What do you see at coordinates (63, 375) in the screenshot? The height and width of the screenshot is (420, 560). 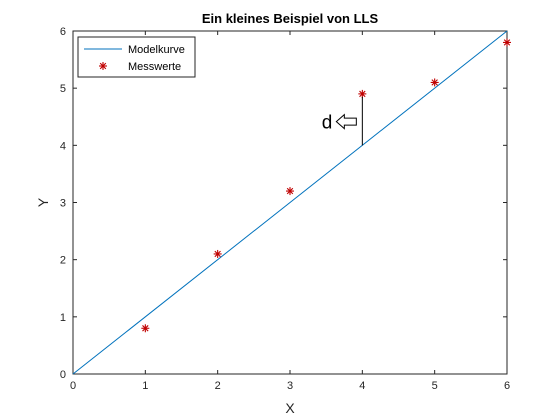 I see `y-tick-label: 0` at bounding box center [63, 375].